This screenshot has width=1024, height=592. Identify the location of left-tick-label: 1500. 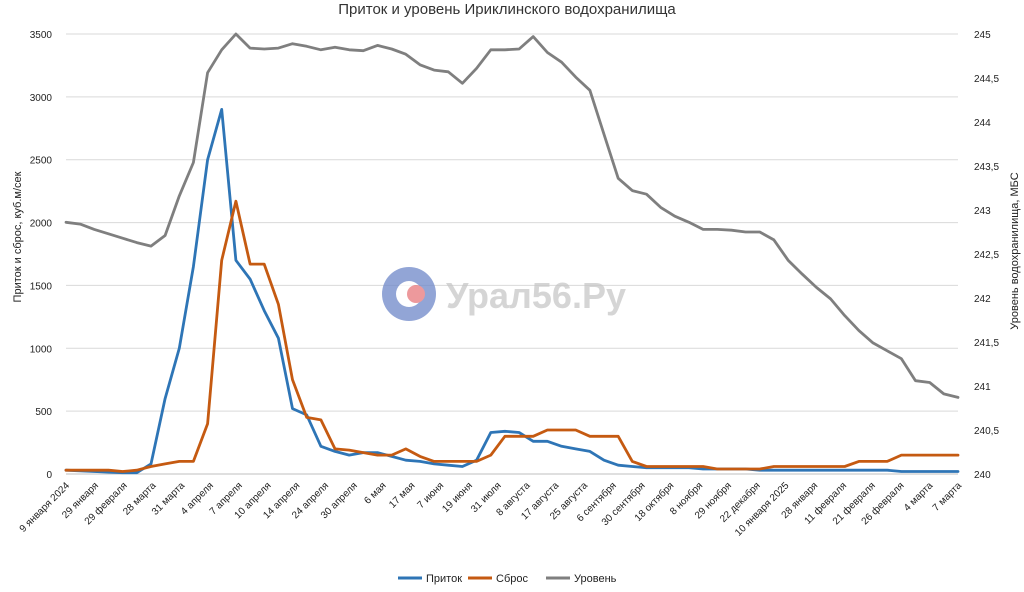
(41, 286).